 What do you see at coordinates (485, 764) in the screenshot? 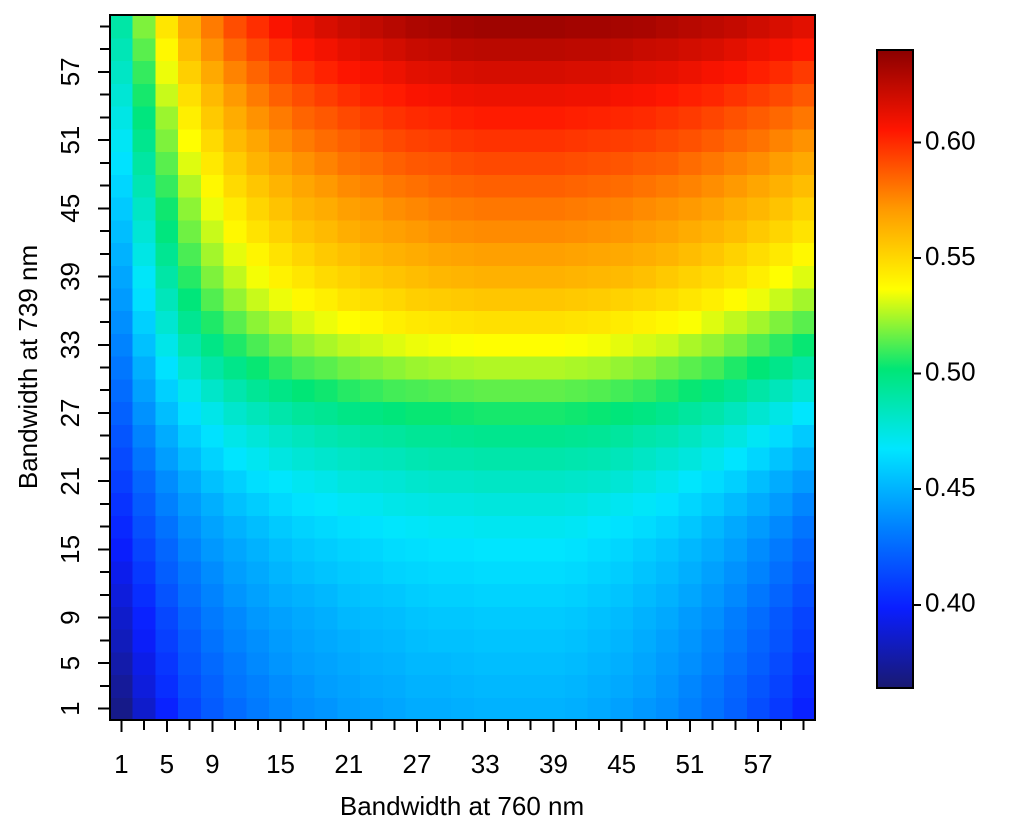
I see `x-tick-label: 33` at bounding box center [485, 764].